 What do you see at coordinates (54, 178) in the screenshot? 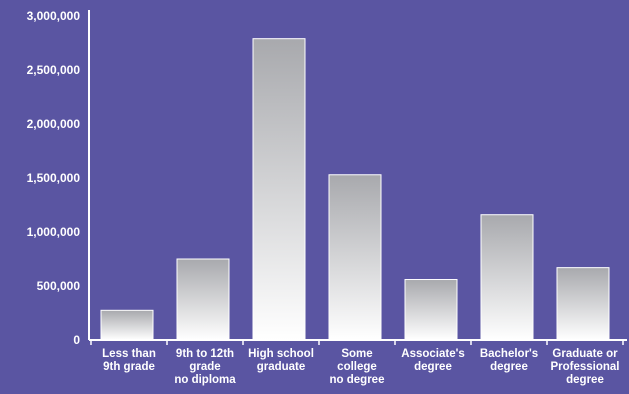
I see `y-tick-label-3: 1,500,000` at bounding box center [54, 178].